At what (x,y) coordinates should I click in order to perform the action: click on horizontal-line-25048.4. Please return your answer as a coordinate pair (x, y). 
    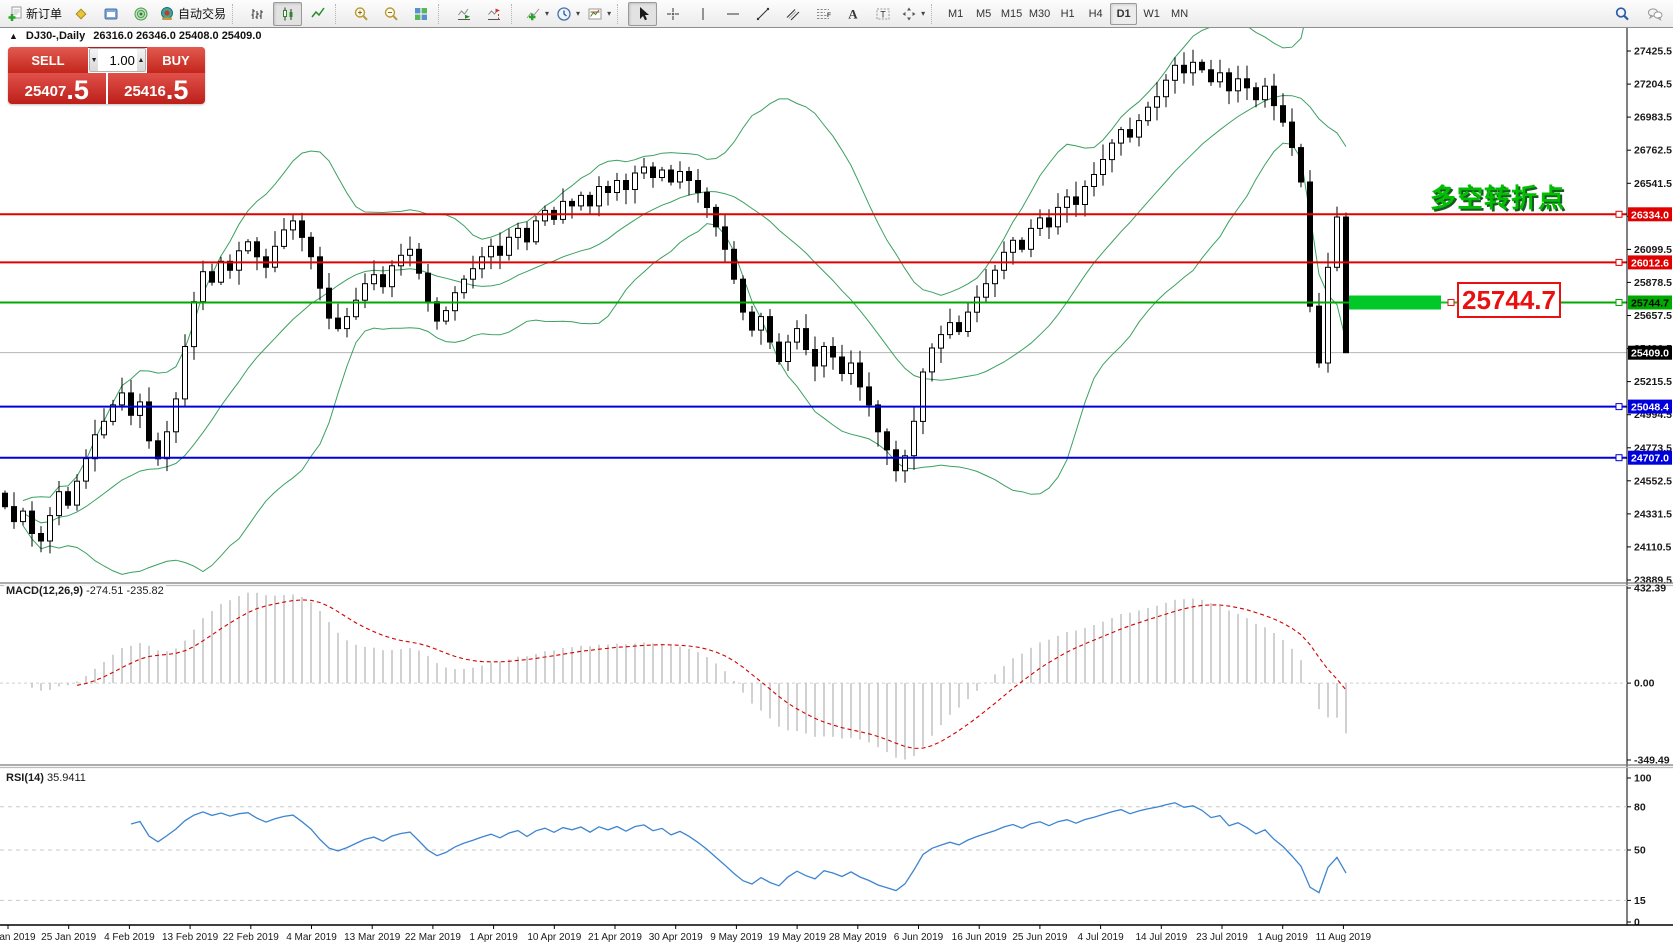
    Looking at the image, I should click on (813, 407).